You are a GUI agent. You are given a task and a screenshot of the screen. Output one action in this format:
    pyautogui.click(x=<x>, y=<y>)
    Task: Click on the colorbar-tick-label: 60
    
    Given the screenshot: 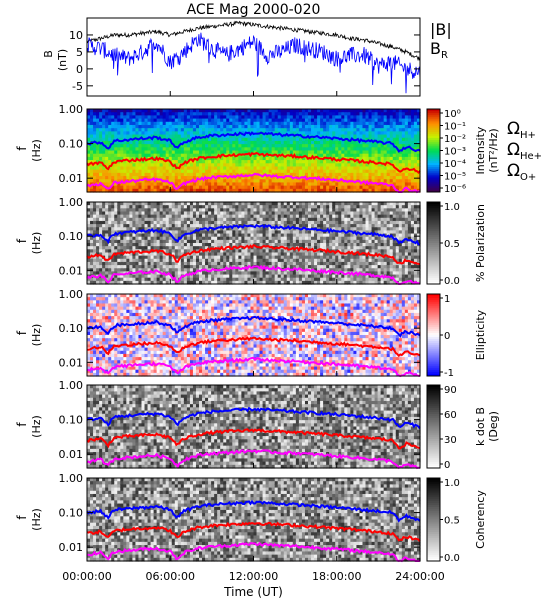 What is the action you would take?
    pyautogui.click(x=450, y=415)
    